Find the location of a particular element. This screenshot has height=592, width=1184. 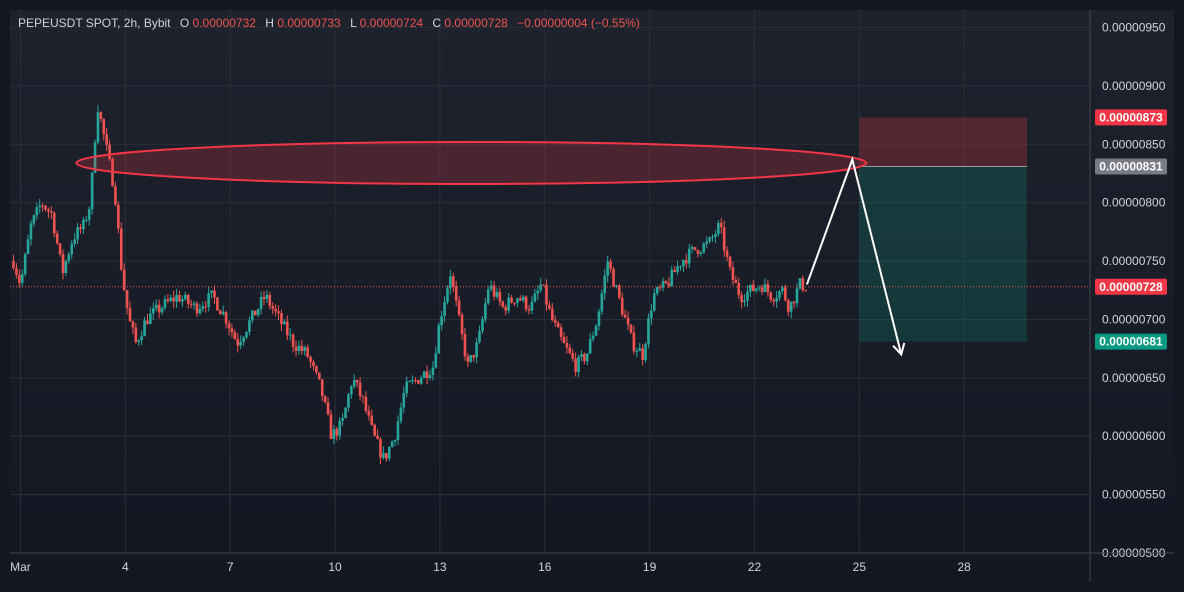

high-value: 0.00000733 is located at coordinates (309, 23).